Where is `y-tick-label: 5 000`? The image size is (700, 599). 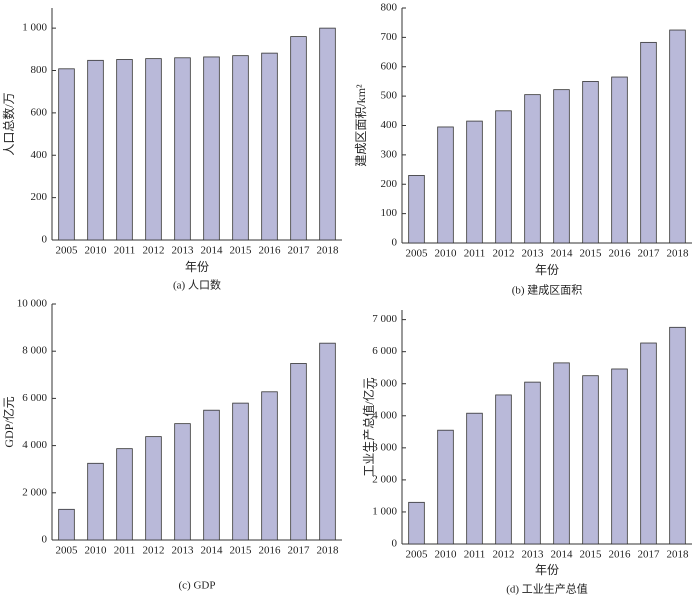 y-tick-label: 5 000 is located at coordinates (384, 383).